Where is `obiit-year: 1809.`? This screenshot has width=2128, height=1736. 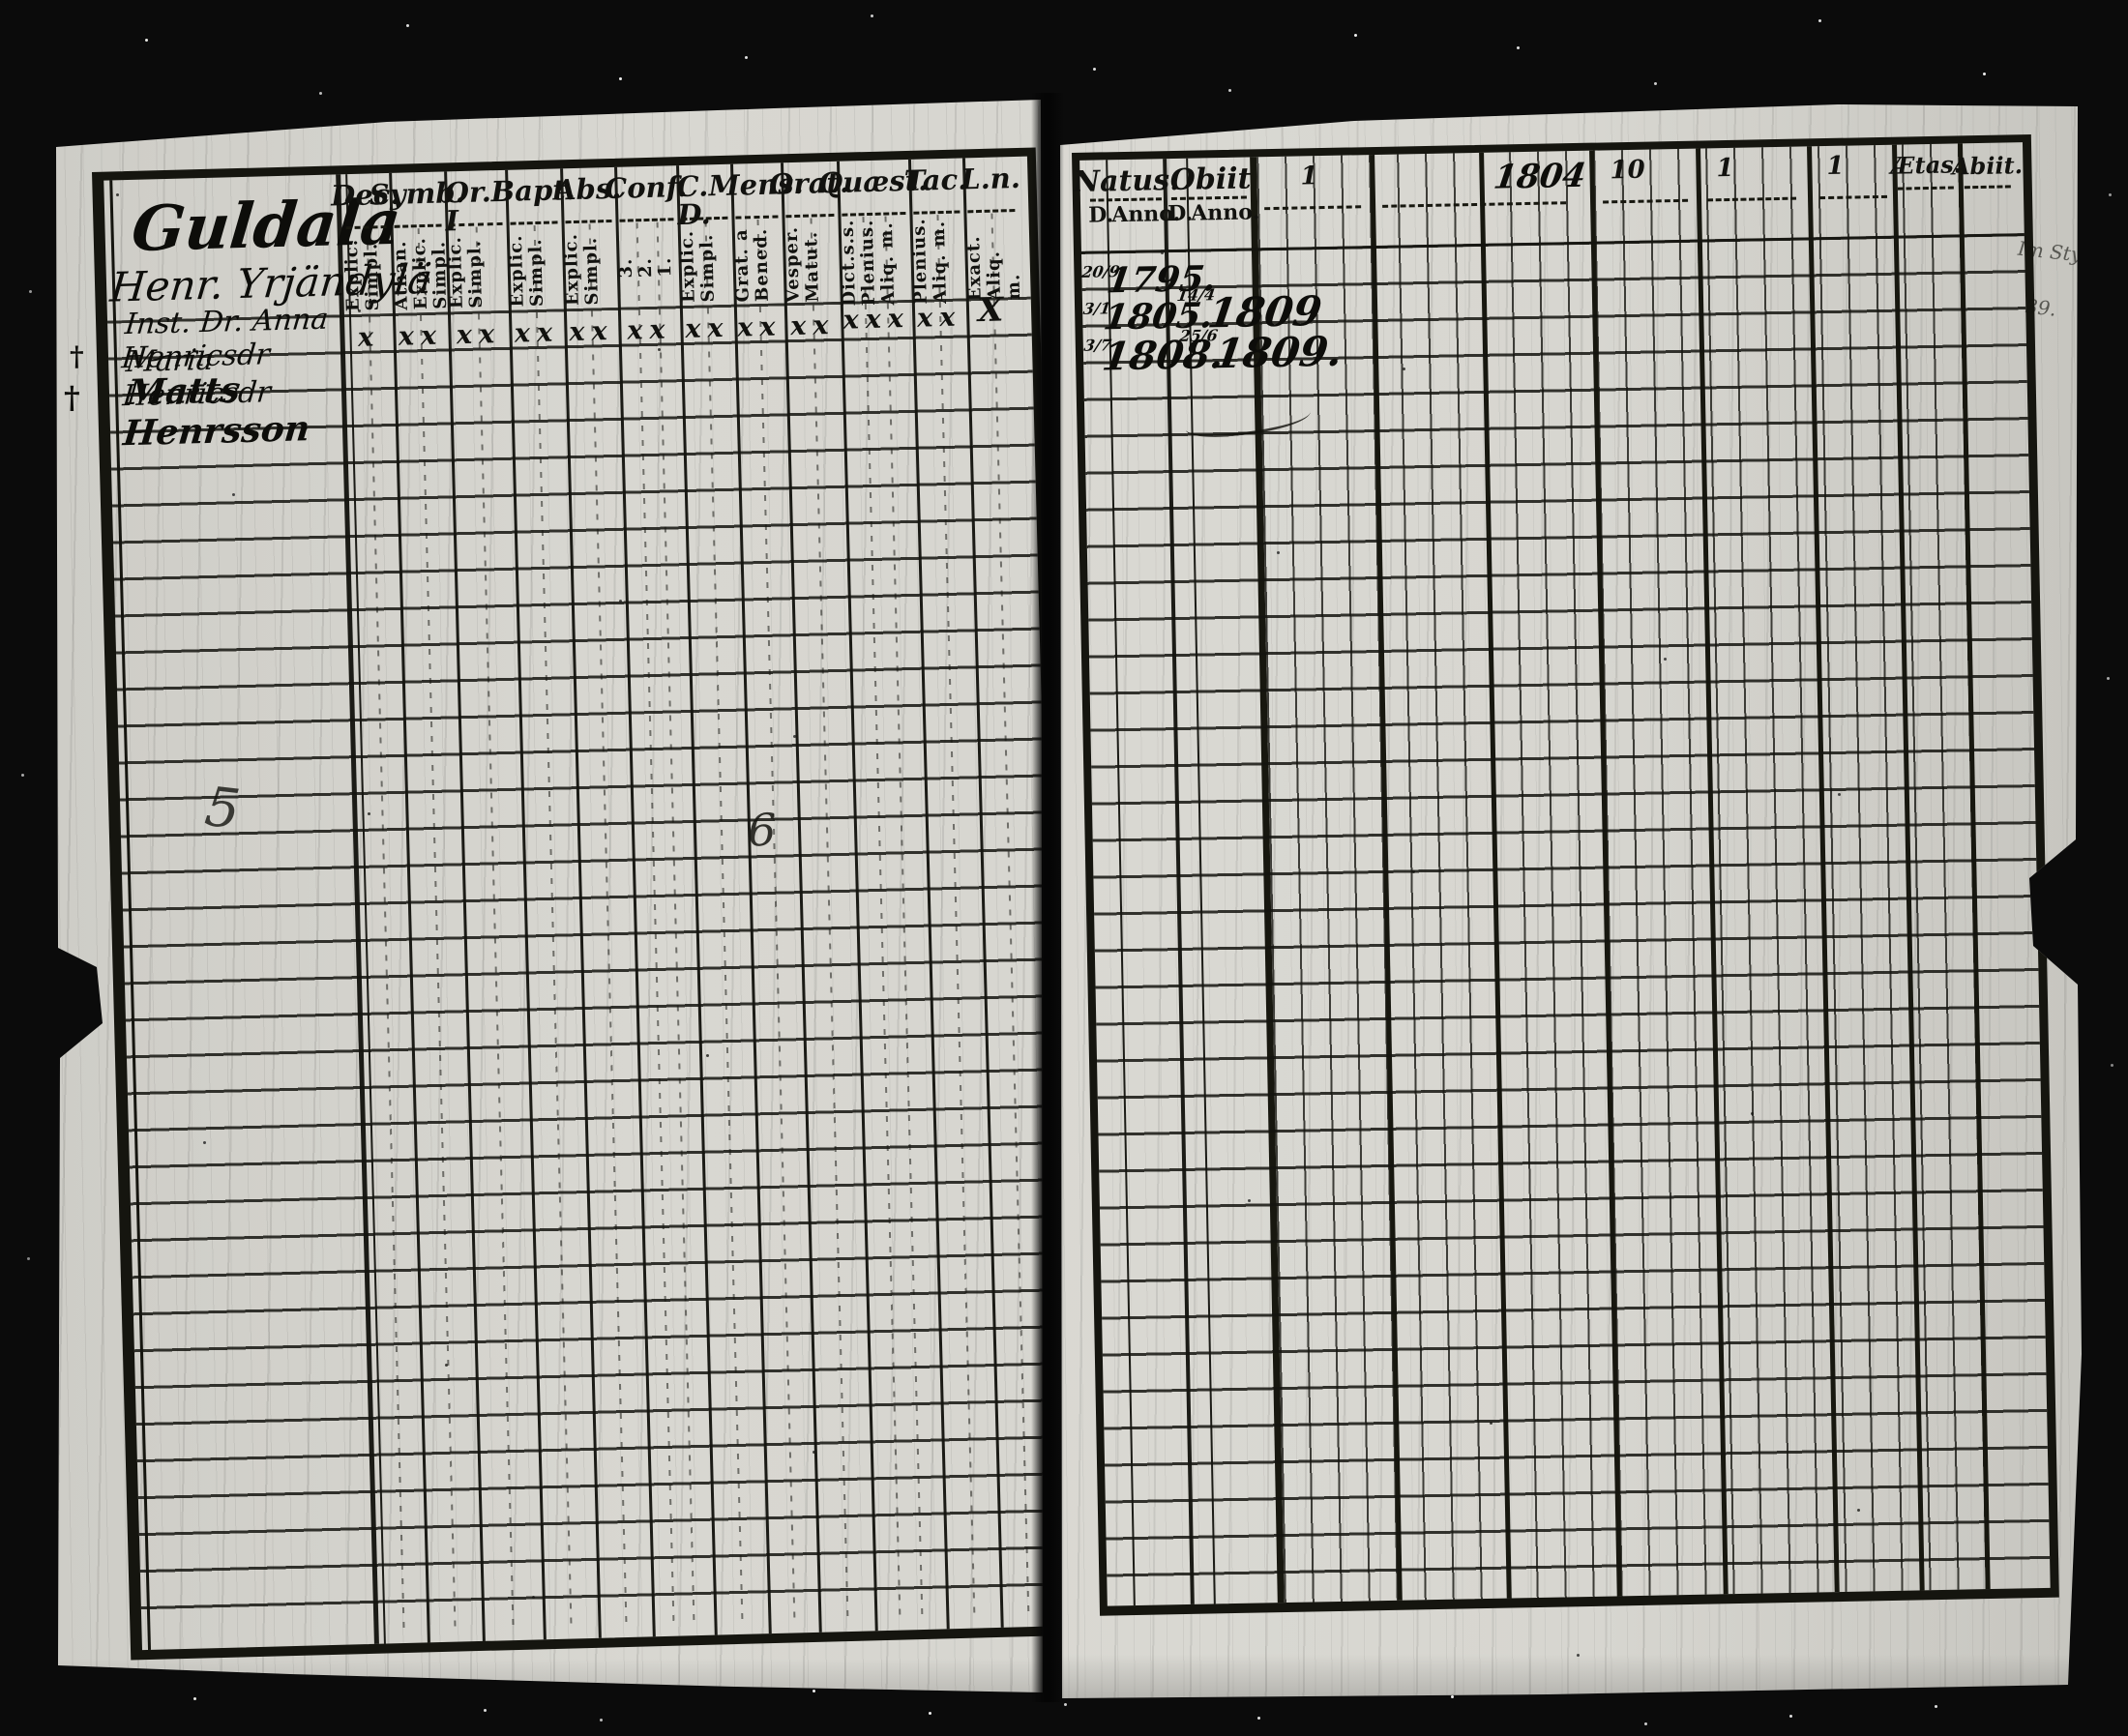 obiit-year: 1809. is located at coordinates (1278, 352).